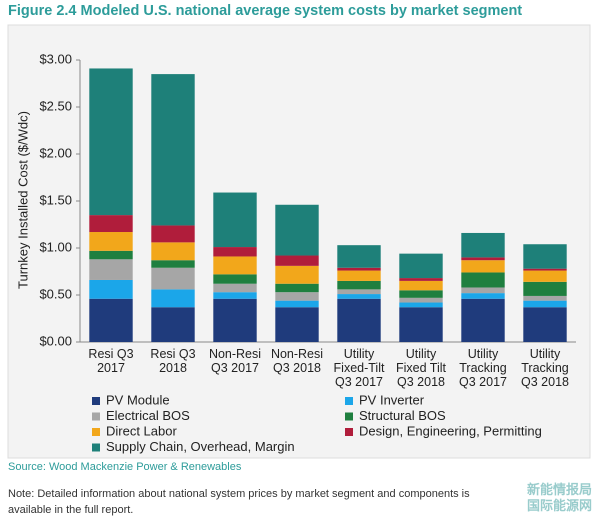 The width and height of the screenshot is (600, 518). I want to click on x-tick-label: Non-Resi Q3 2017, so click(235, 361).